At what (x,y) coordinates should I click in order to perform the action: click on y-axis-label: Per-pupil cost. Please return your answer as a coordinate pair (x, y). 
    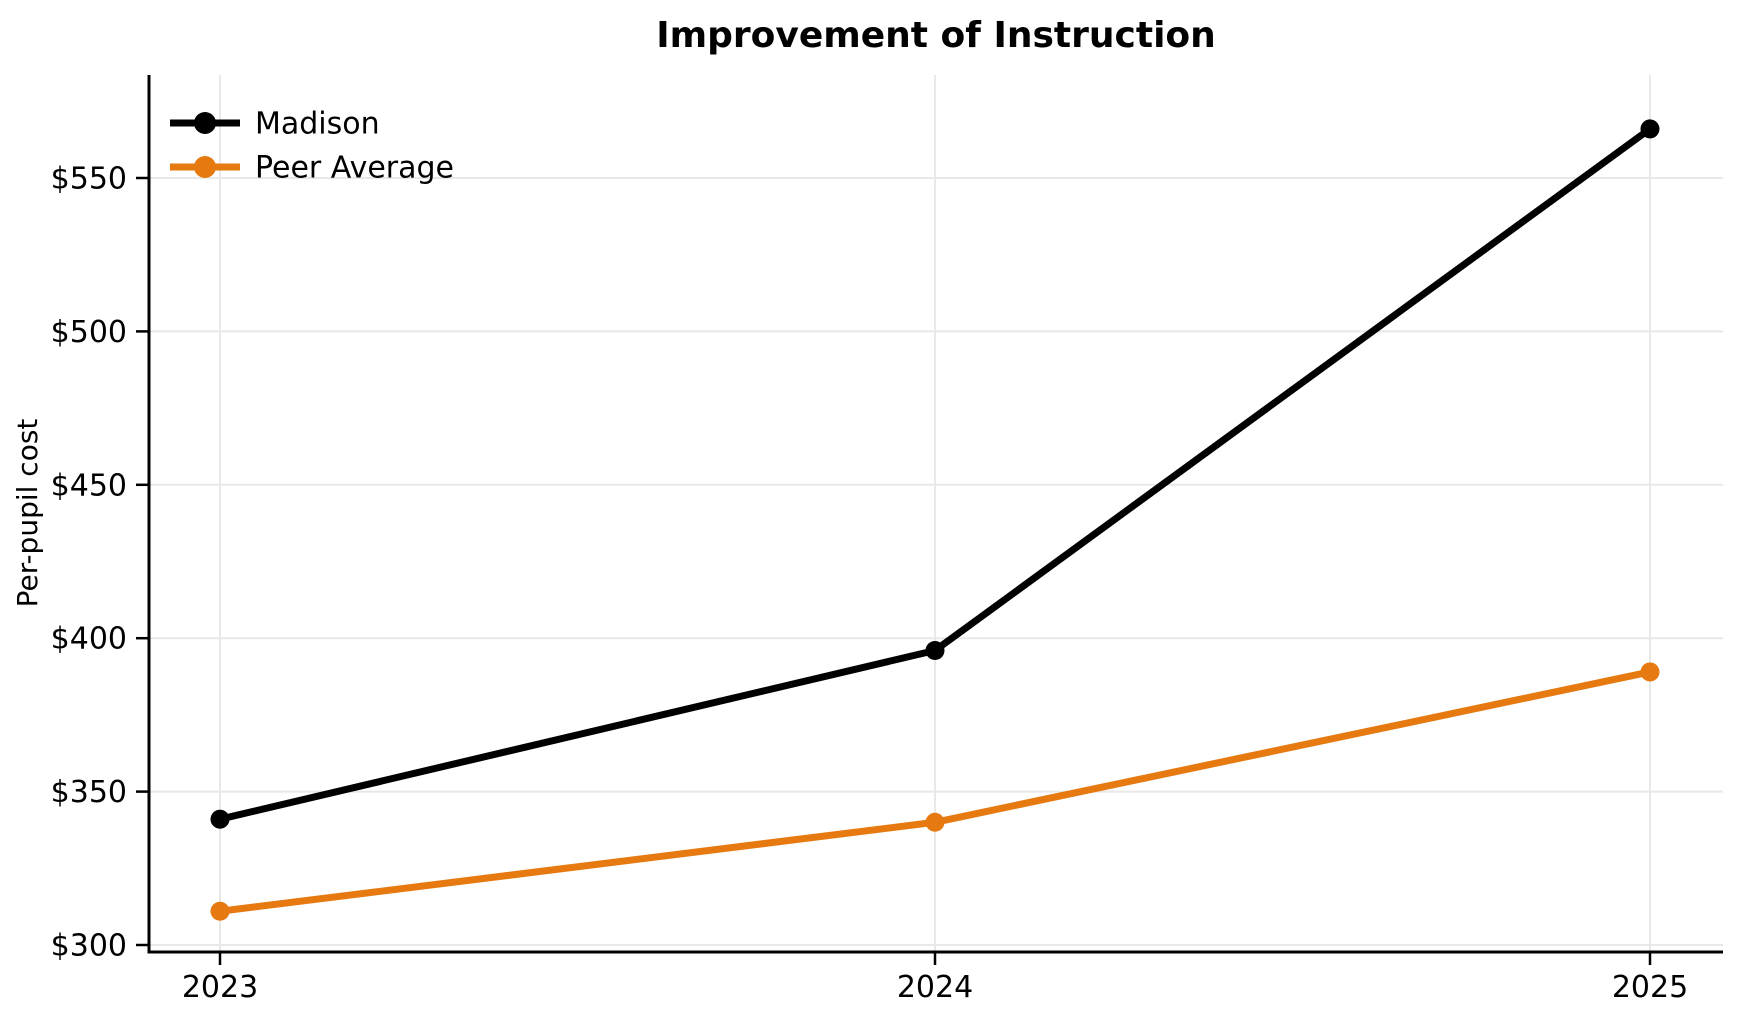
    Looking at the image, I should click on (27, 513).